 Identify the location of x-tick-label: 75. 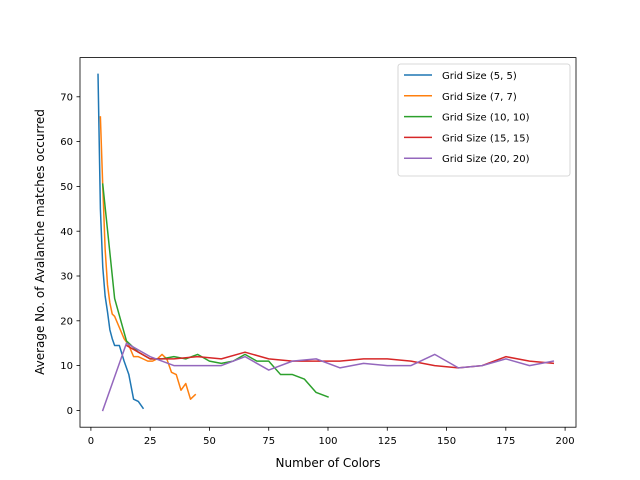
(268, 441).